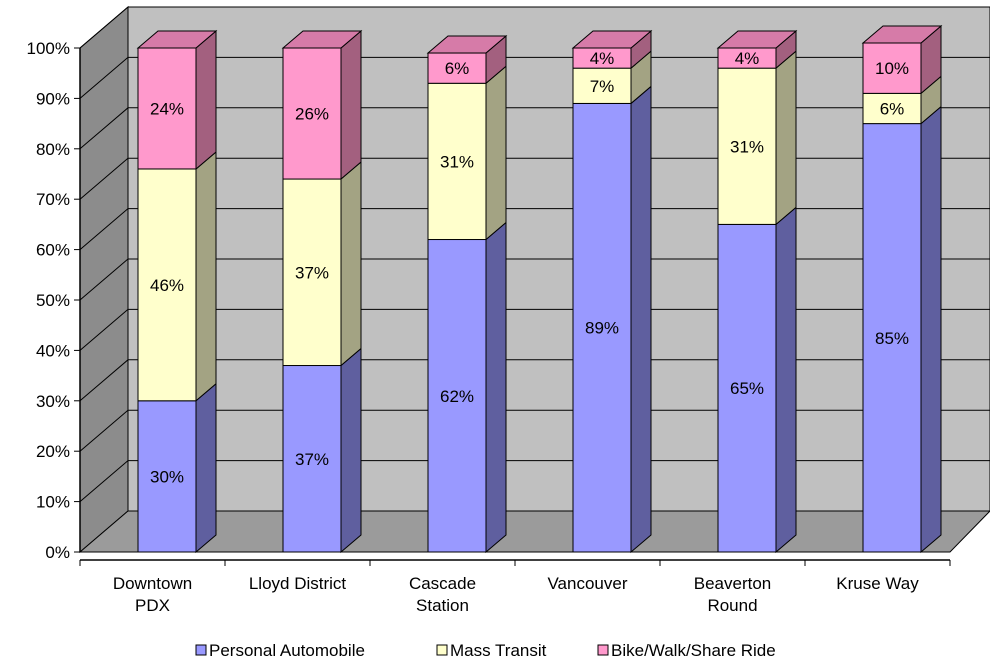 The image size is (990, 664). I want to click on y-tick-label: 70%, so click(53, 199).